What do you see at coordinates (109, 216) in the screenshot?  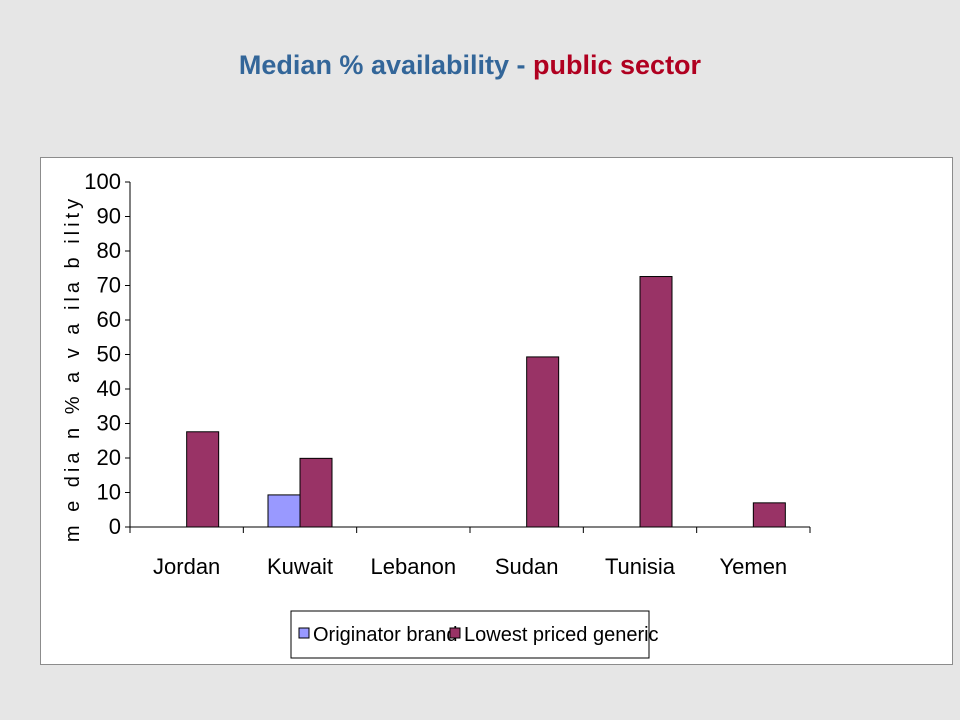 I see `y-tick-label: 90` at bounding box center [109, 216].